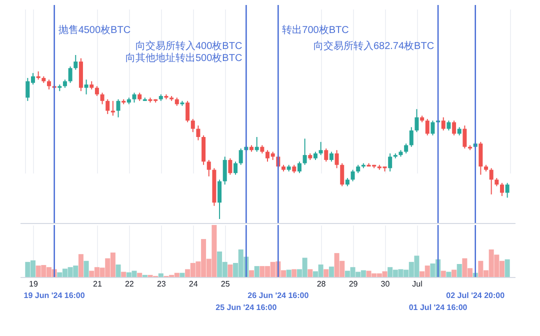  What do you see at coordinates (247, 307) in the screenshot?
I see `ref-line-label: 25 Jun '24 16:00` at bounding box center [247, 307].